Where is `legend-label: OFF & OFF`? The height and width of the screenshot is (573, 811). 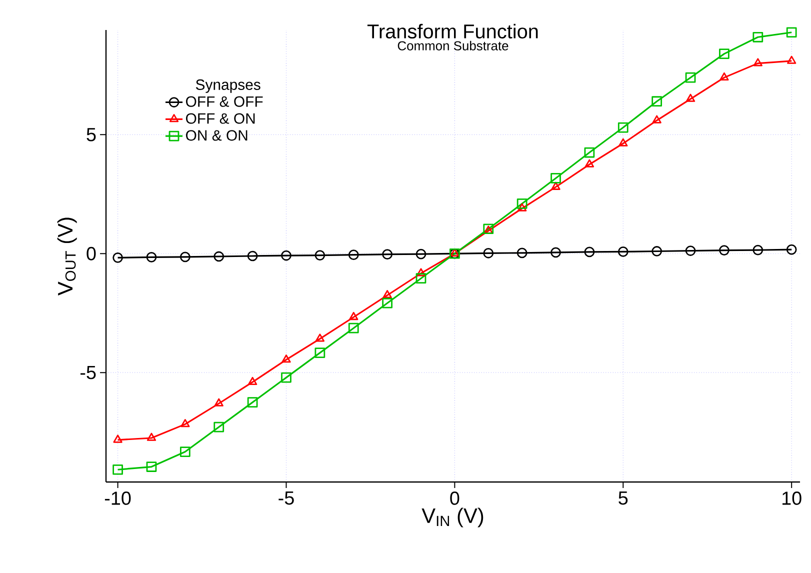
legend-label: OFF & OFF is located at coordinates (224, 101).